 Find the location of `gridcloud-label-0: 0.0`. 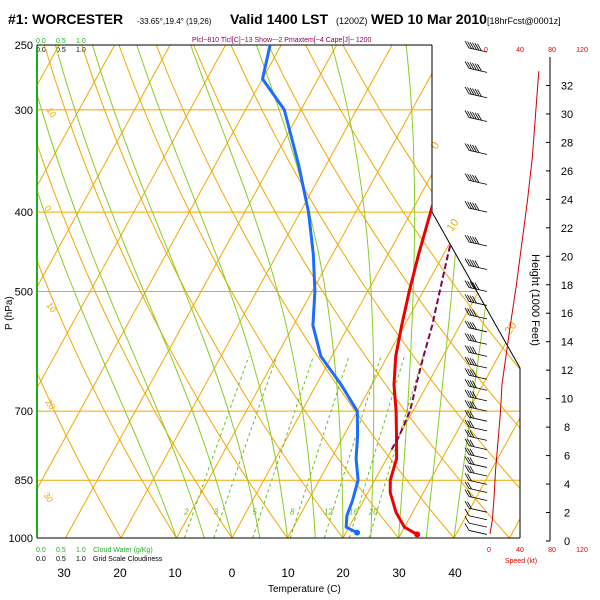

gridcloud-label-0: 0.0 is located at coordinates (41, 559).